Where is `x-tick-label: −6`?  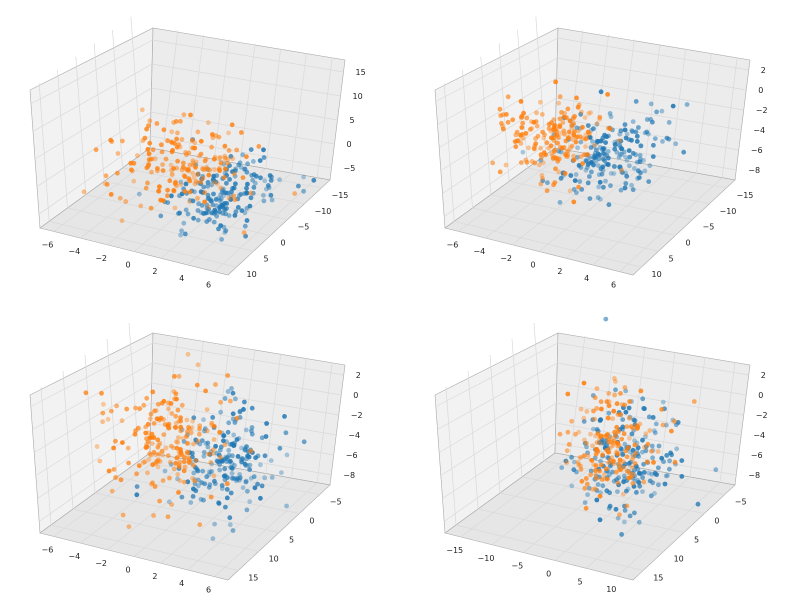
x-tick-label: −6 is located at coordinates (48, 244).